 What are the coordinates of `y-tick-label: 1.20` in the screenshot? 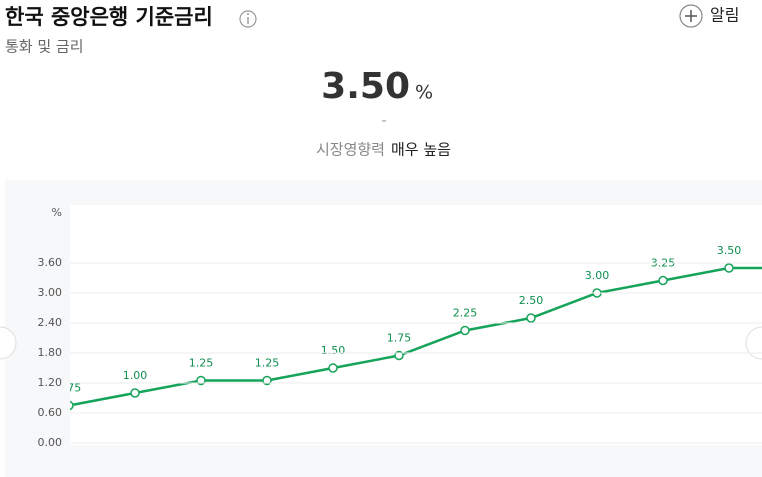 It's located at (50, 382).